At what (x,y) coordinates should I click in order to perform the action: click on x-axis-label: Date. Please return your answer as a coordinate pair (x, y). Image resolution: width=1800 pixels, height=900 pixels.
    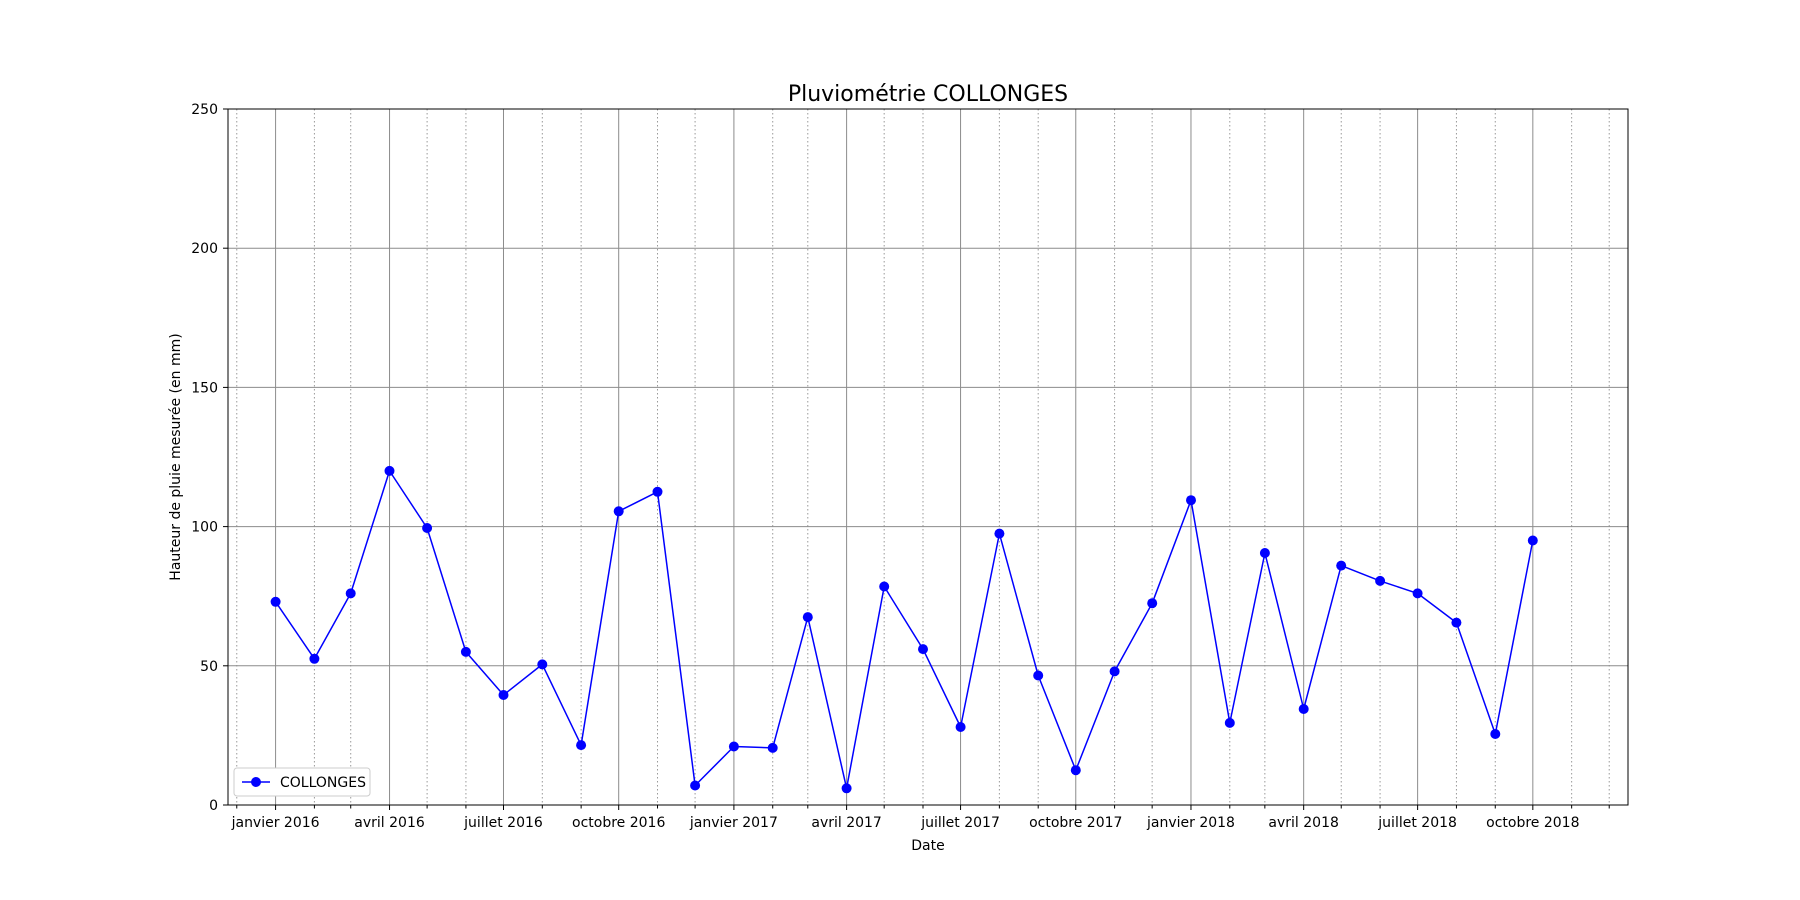
    Looking at the image, I should click on (927, 846).